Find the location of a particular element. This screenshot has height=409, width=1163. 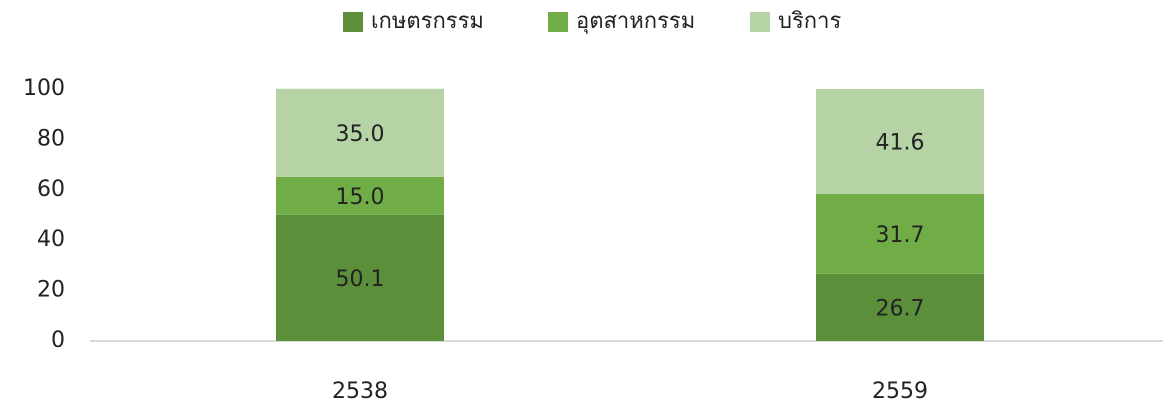

data-label: 35.0 is located at coordinates (360, 134).